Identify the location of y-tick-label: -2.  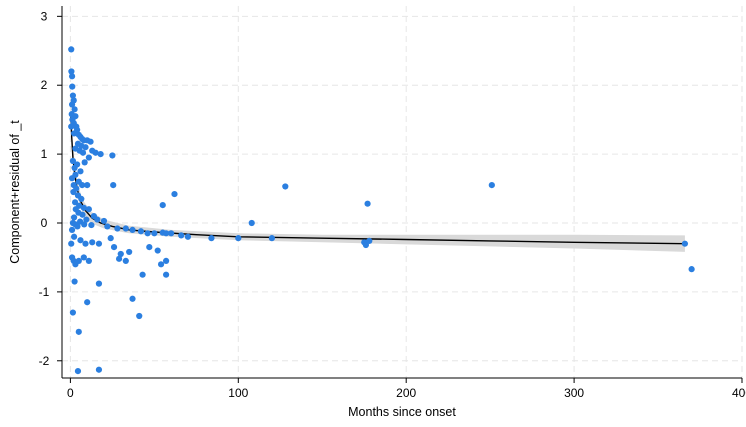
(44, 361).